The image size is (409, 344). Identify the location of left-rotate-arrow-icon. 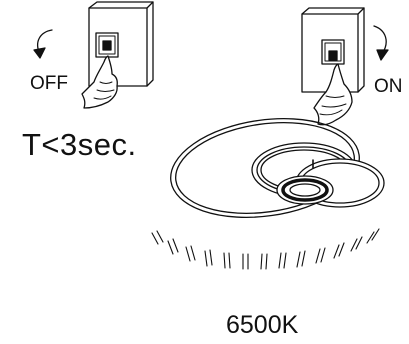
(43, 44).